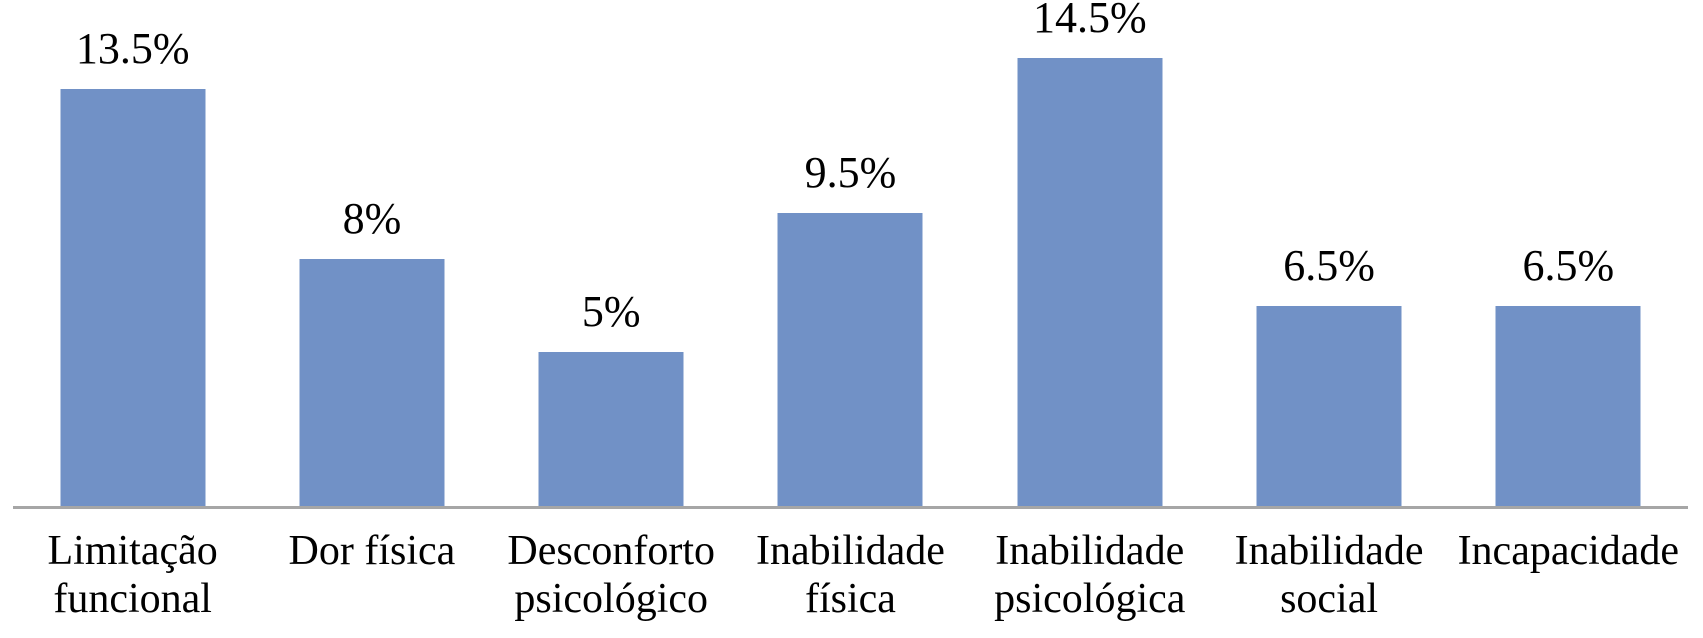 The width and height of the screenshot is (1703, 638). I want to click on bar-slot: 13.5%, so click(132, 253).